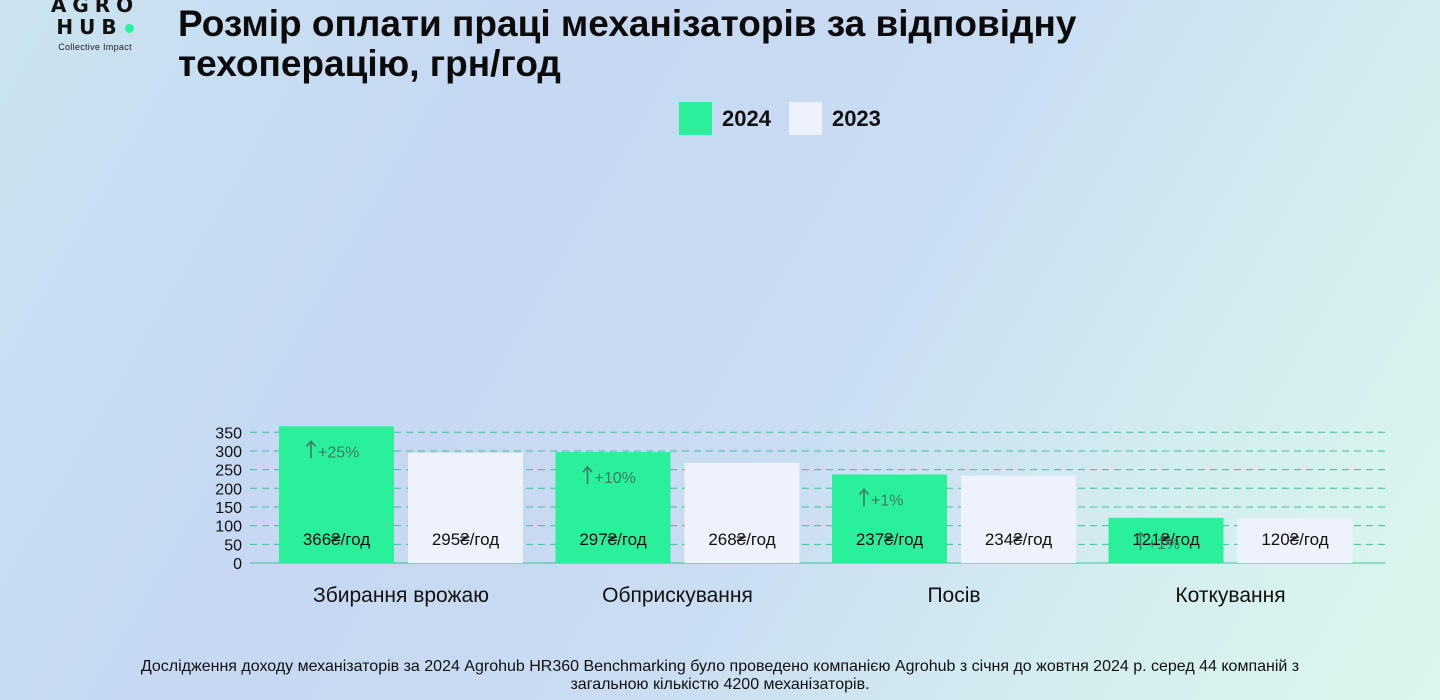 This screenshot has height=700, width=1440. Describe the element at coordinates (1164, 544) in the screenshot. I see `change-label-3: +1%` at that location.